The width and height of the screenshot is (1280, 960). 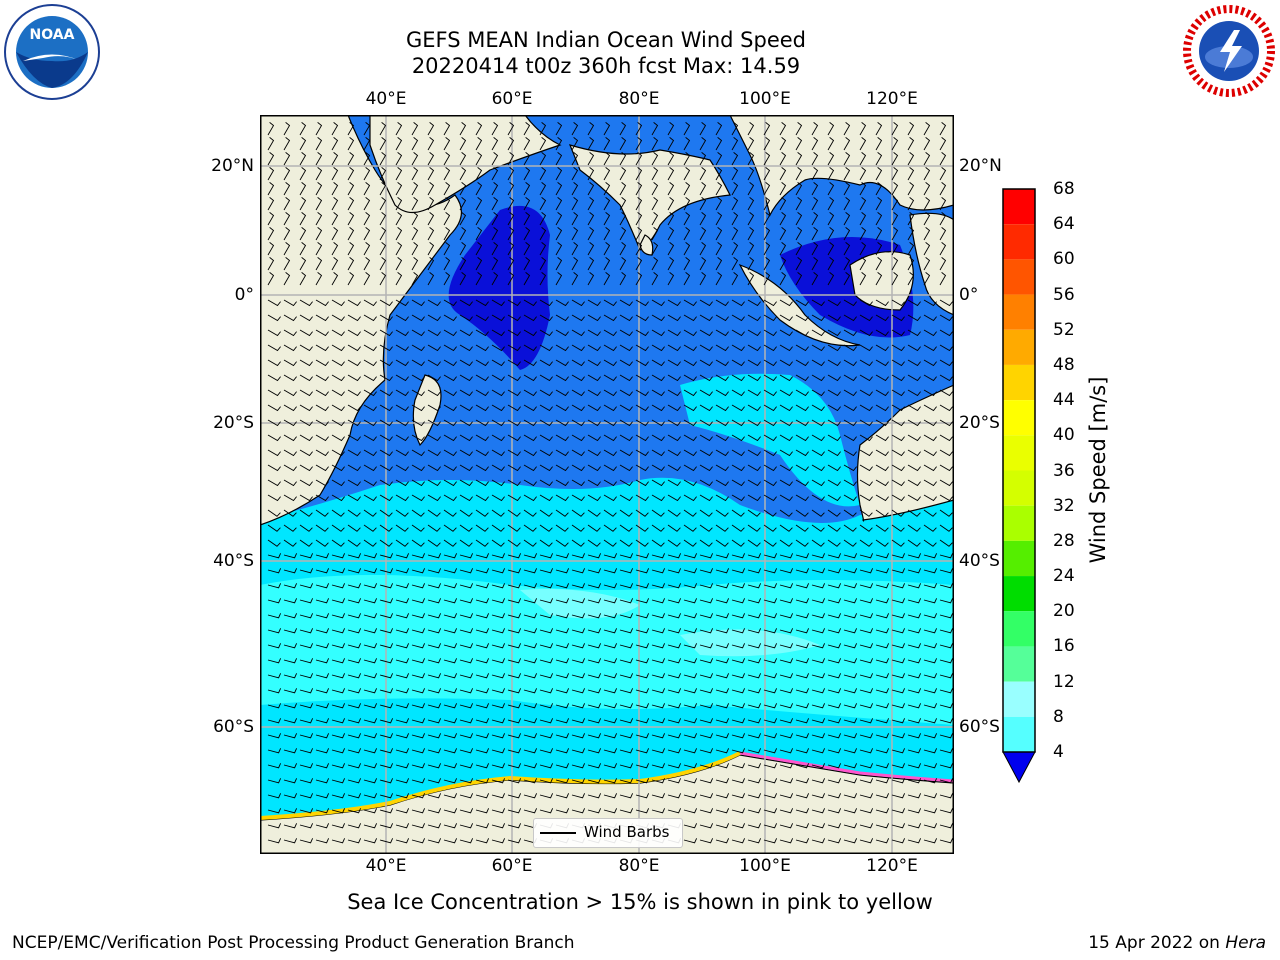 I want to click on lon-tick-top: 60°E, so click(x=512, y=99).